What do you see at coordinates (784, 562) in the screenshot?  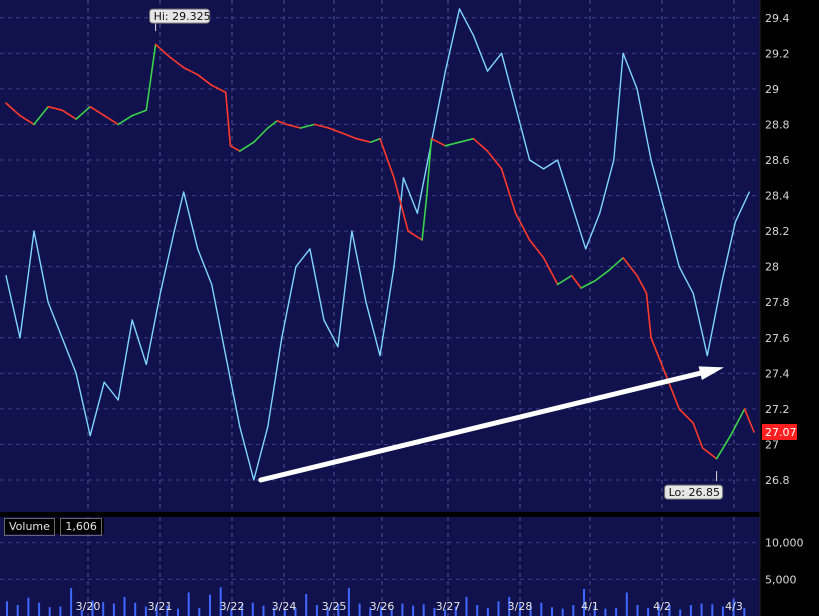 I see `volume-axis: 10,000 5,000` at bounding box center [784, 562].